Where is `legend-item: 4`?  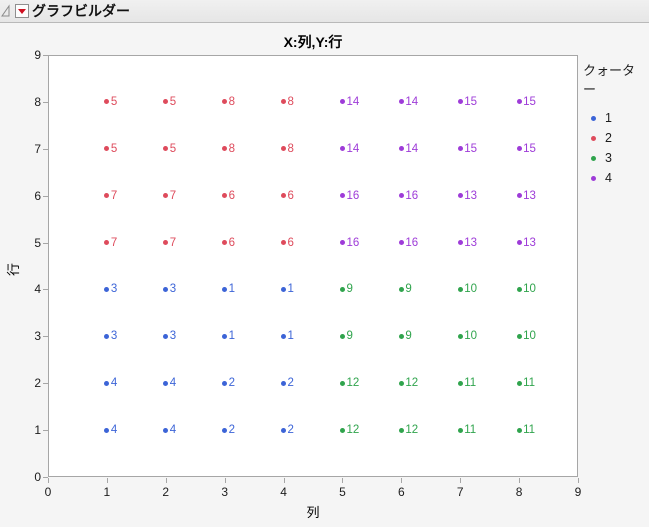 legend-item: 4 is located at coordinates (615, 178).